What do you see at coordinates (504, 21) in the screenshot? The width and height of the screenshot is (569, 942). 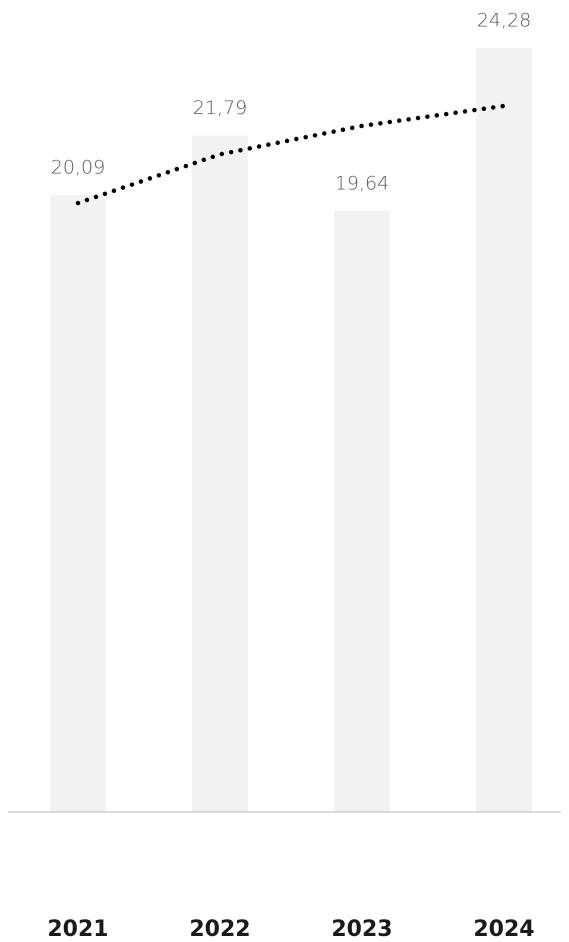 I see `value-label: 24,28` at bounding box center [504, 21].